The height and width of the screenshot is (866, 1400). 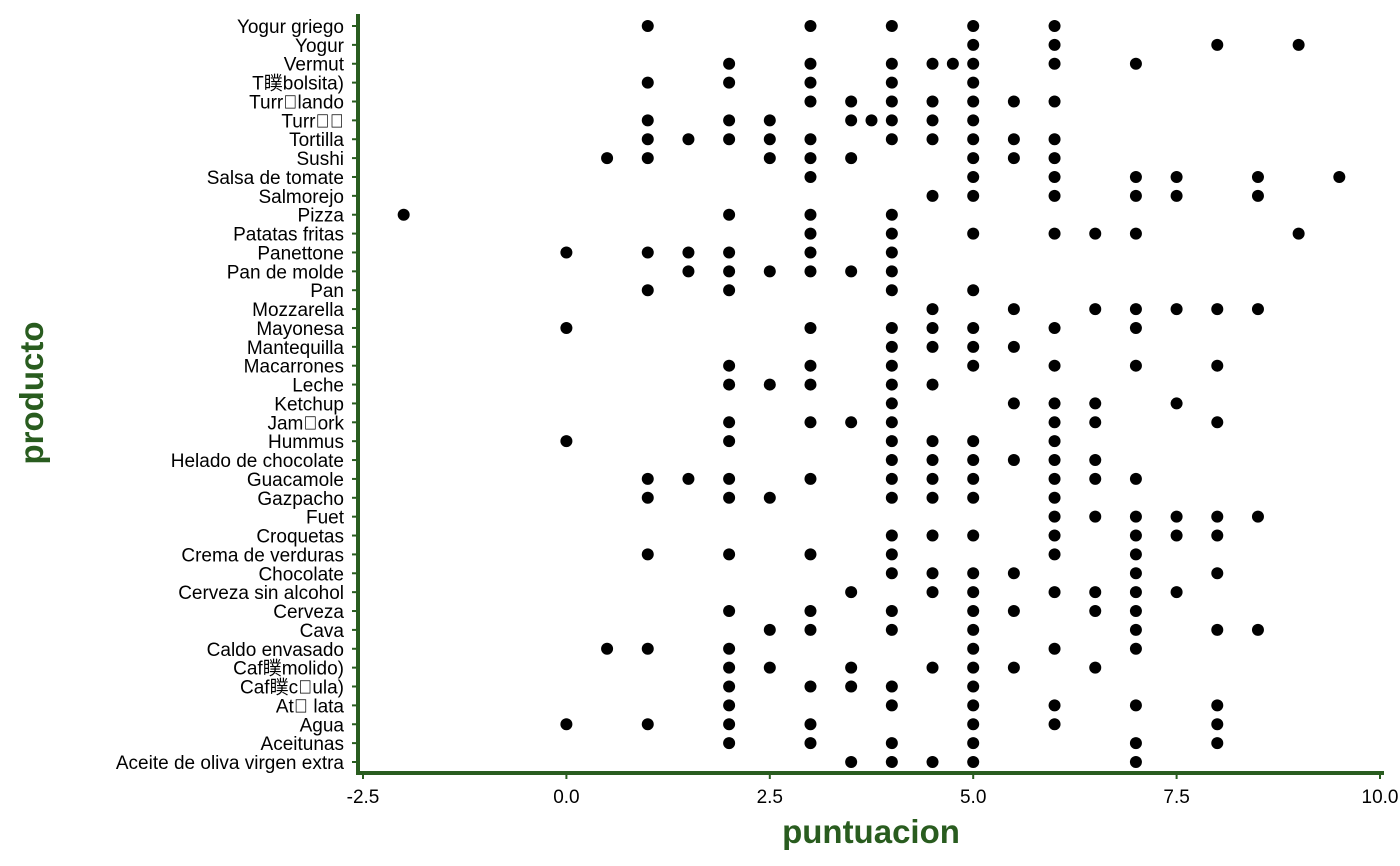 What do you see at coordinates (300, 329) in the screenshot?
I see `y-tick-label: Mayonesa` at bounding box center [300, 329].